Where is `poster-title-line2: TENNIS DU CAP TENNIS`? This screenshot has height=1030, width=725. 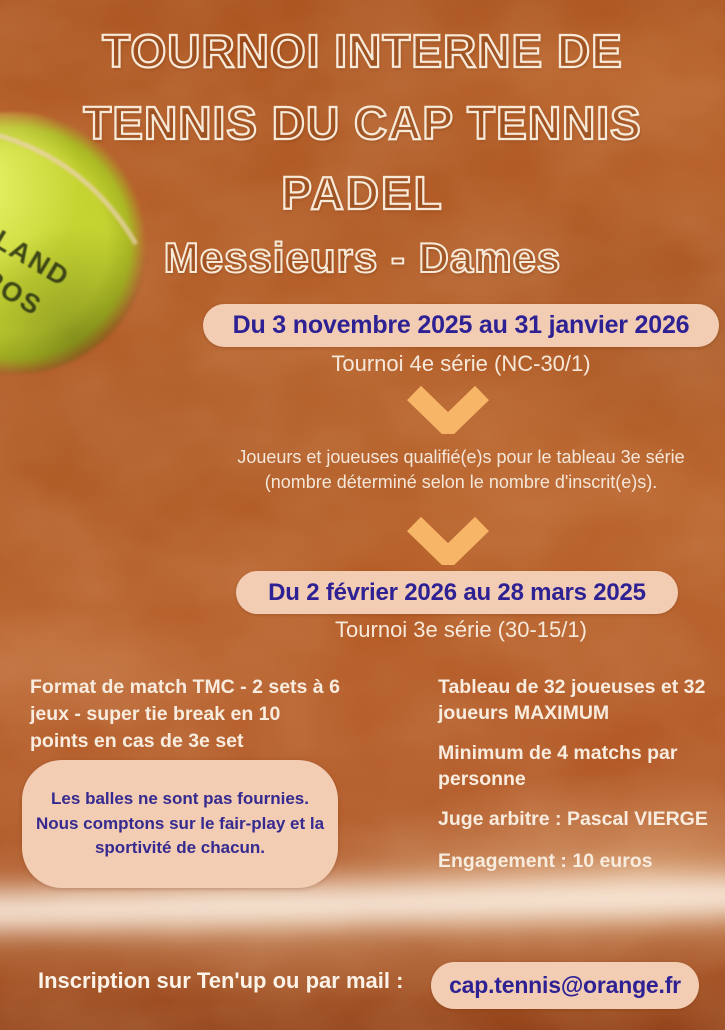 poster-title-line2: TENNIS DU CAP TENNIS is located at coordinates (362, 123).